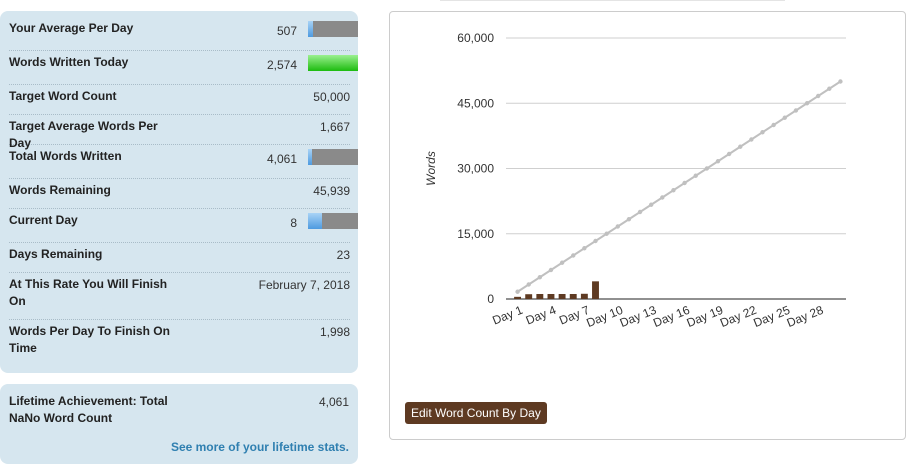 The height and width of the screenshot is (464, 913). What do you see at coordinates (183, 226) in the screenshot?
I see `stat-row: Current Day 8` at bounding box center [183, 226].